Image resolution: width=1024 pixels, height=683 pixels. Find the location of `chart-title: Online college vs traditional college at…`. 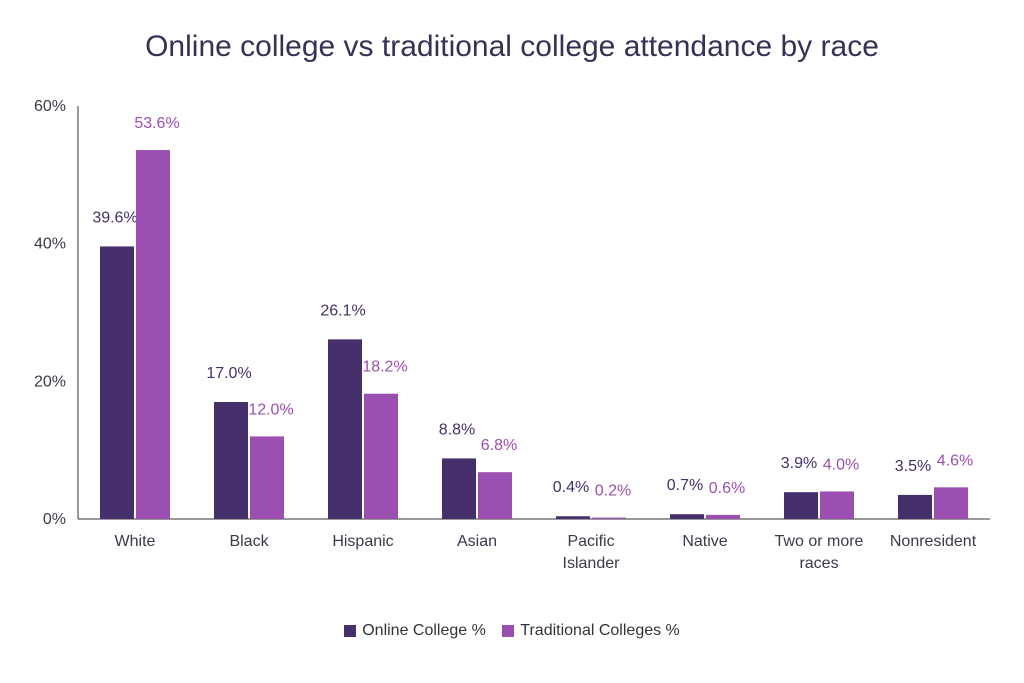

chart-title: Online college vs traditional college at… is located at coordinates (512, 46).